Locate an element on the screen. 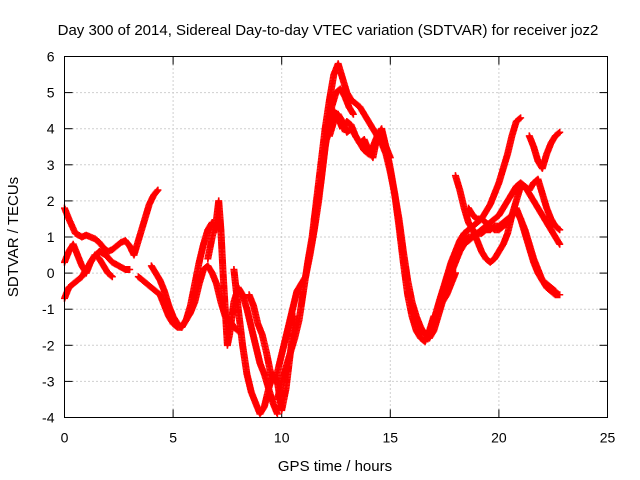 Image resolution: width=640 pixels, height=480 pixels. x-tick-labels: 0 5 10 15 20 25 is located at coordinates (338, 438).